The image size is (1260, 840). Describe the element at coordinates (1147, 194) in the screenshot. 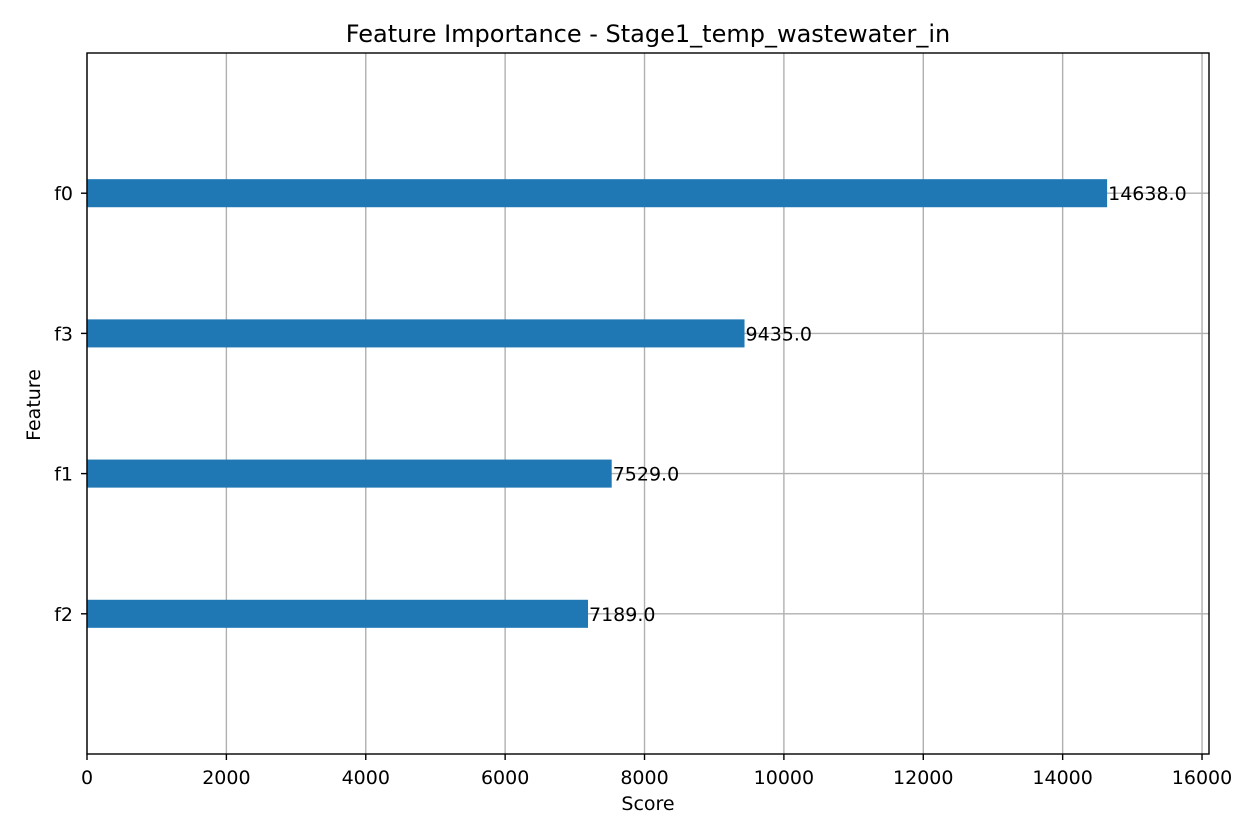

I see `bar-value-label: 14638.0` at that location.